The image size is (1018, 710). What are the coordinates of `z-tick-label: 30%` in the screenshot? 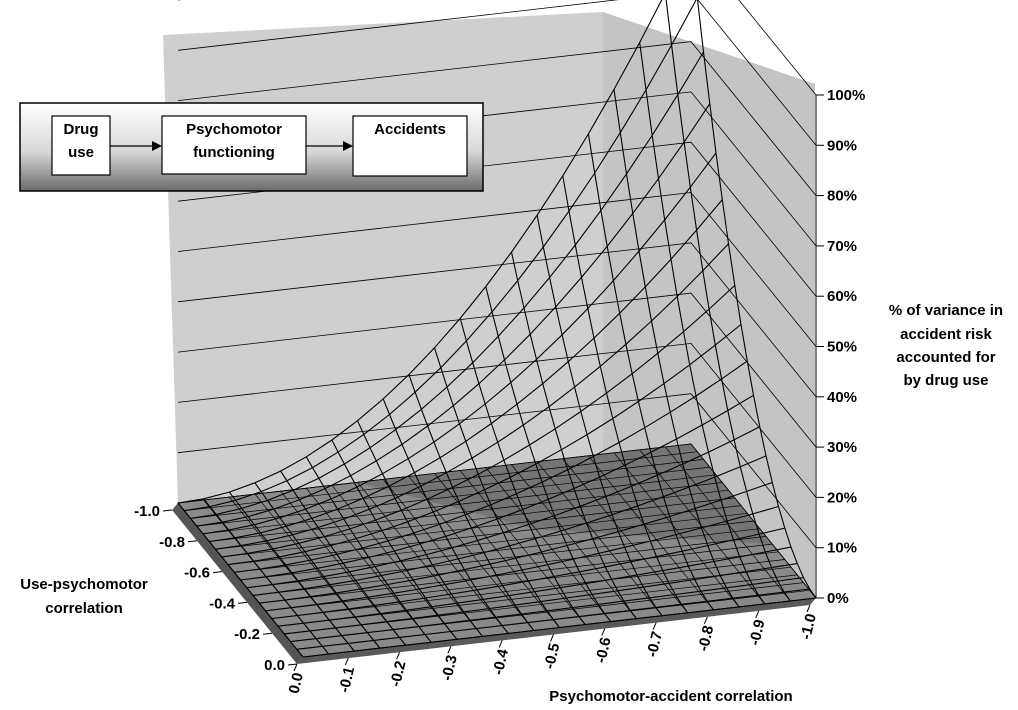 It's located at (842, 447).